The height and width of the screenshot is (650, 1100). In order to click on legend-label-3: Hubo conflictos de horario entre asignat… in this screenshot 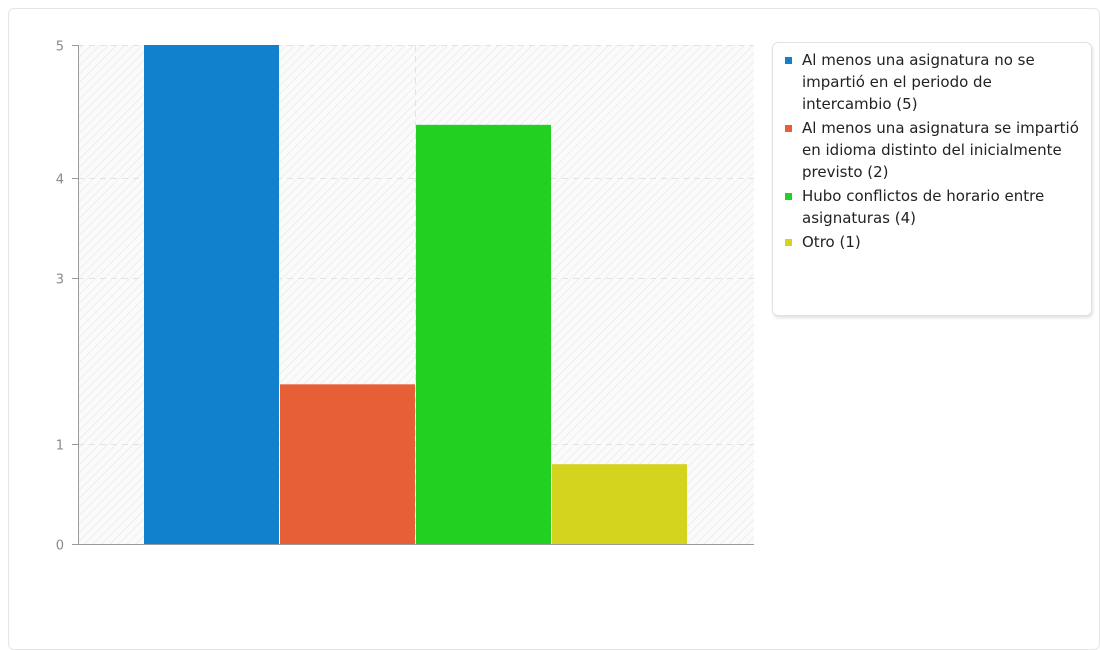, I will do `click(923, 207)`.